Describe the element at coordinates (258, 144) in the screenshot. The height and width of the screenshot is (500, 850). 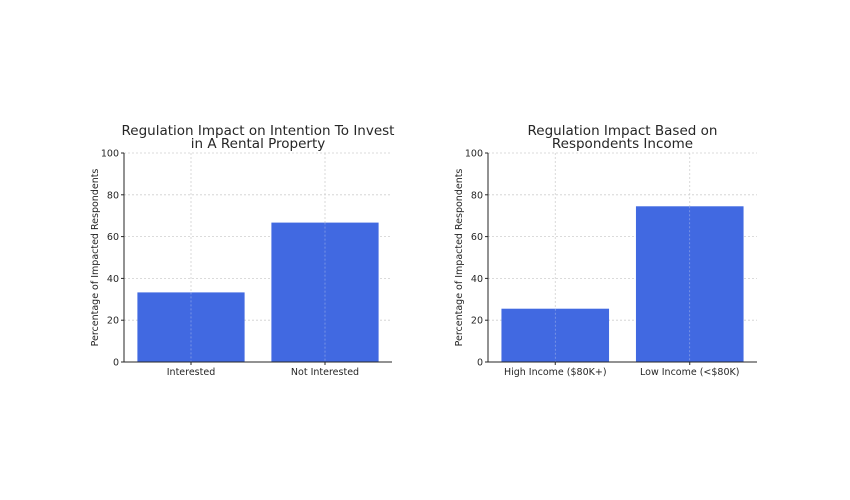
I see `chart-title-line-2: in A Rental Property` at that location.